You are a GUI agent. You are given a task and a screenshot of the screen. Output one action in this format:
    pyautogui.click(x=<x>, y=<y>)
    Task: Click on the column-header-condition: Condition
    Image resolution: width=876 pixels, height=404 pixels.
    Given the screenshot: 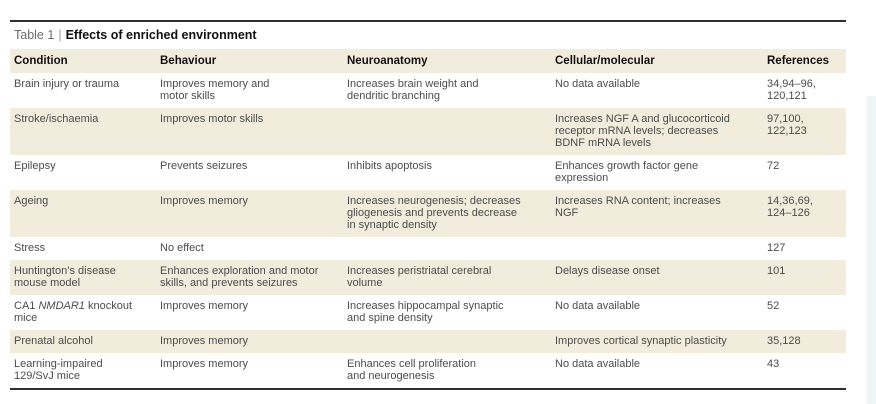 What is the action you would take?
    pyautogui.click(x=41, y=61)
    